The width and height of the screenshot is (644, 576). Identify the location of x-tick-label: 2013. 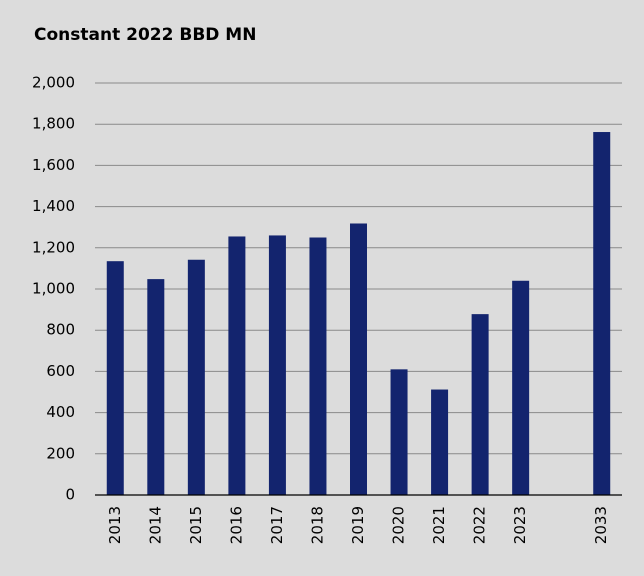
(115, 525).